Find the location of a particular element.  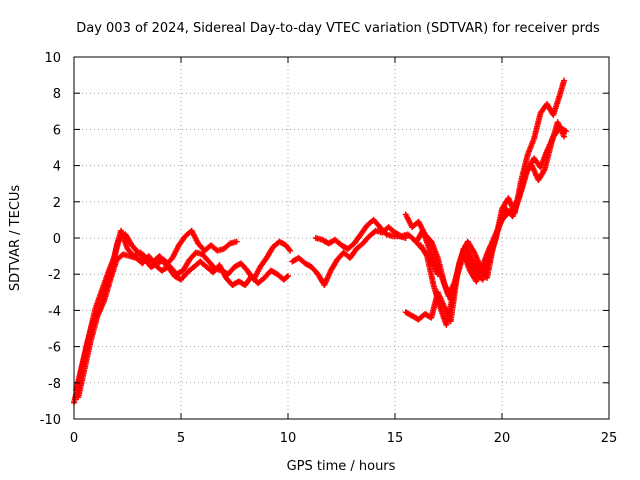

data-point-fill is located at coordinates (286, 276).